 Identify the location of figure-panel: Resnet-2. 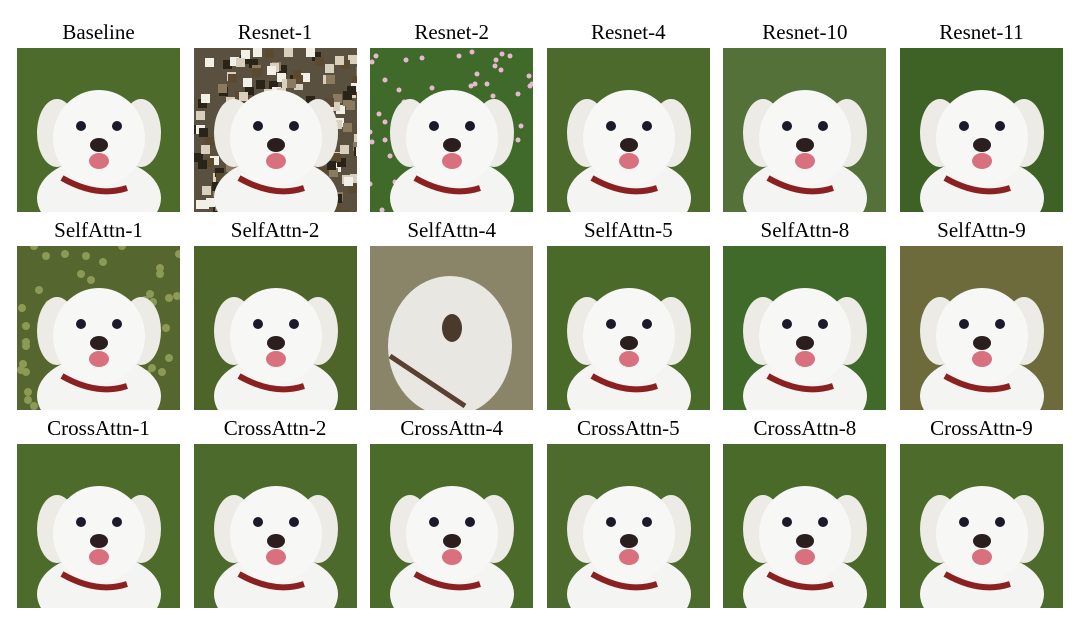
(452, 115).